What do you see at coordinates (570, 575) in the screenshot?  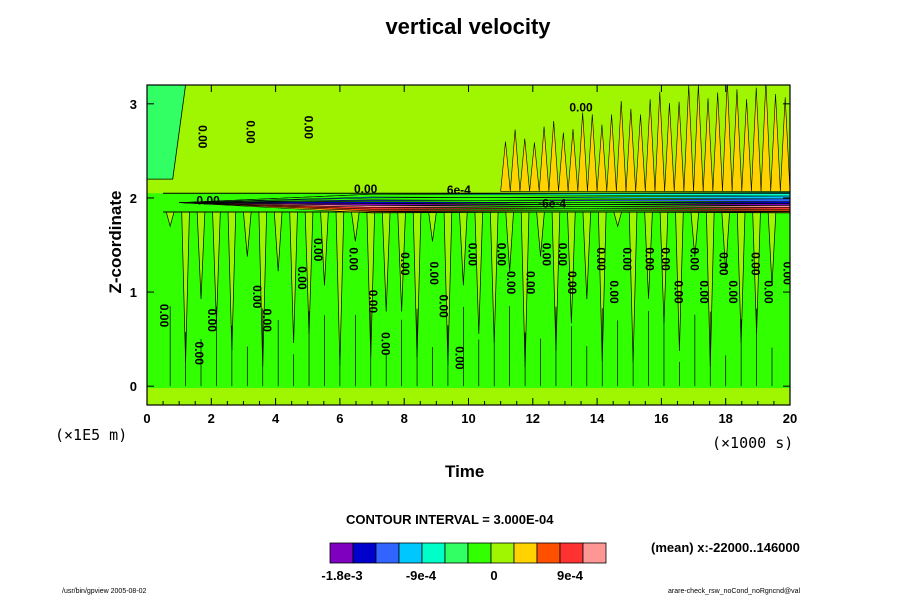 I see `colorbar-tick-label: 9e-4` at bounding box center [570, 575].